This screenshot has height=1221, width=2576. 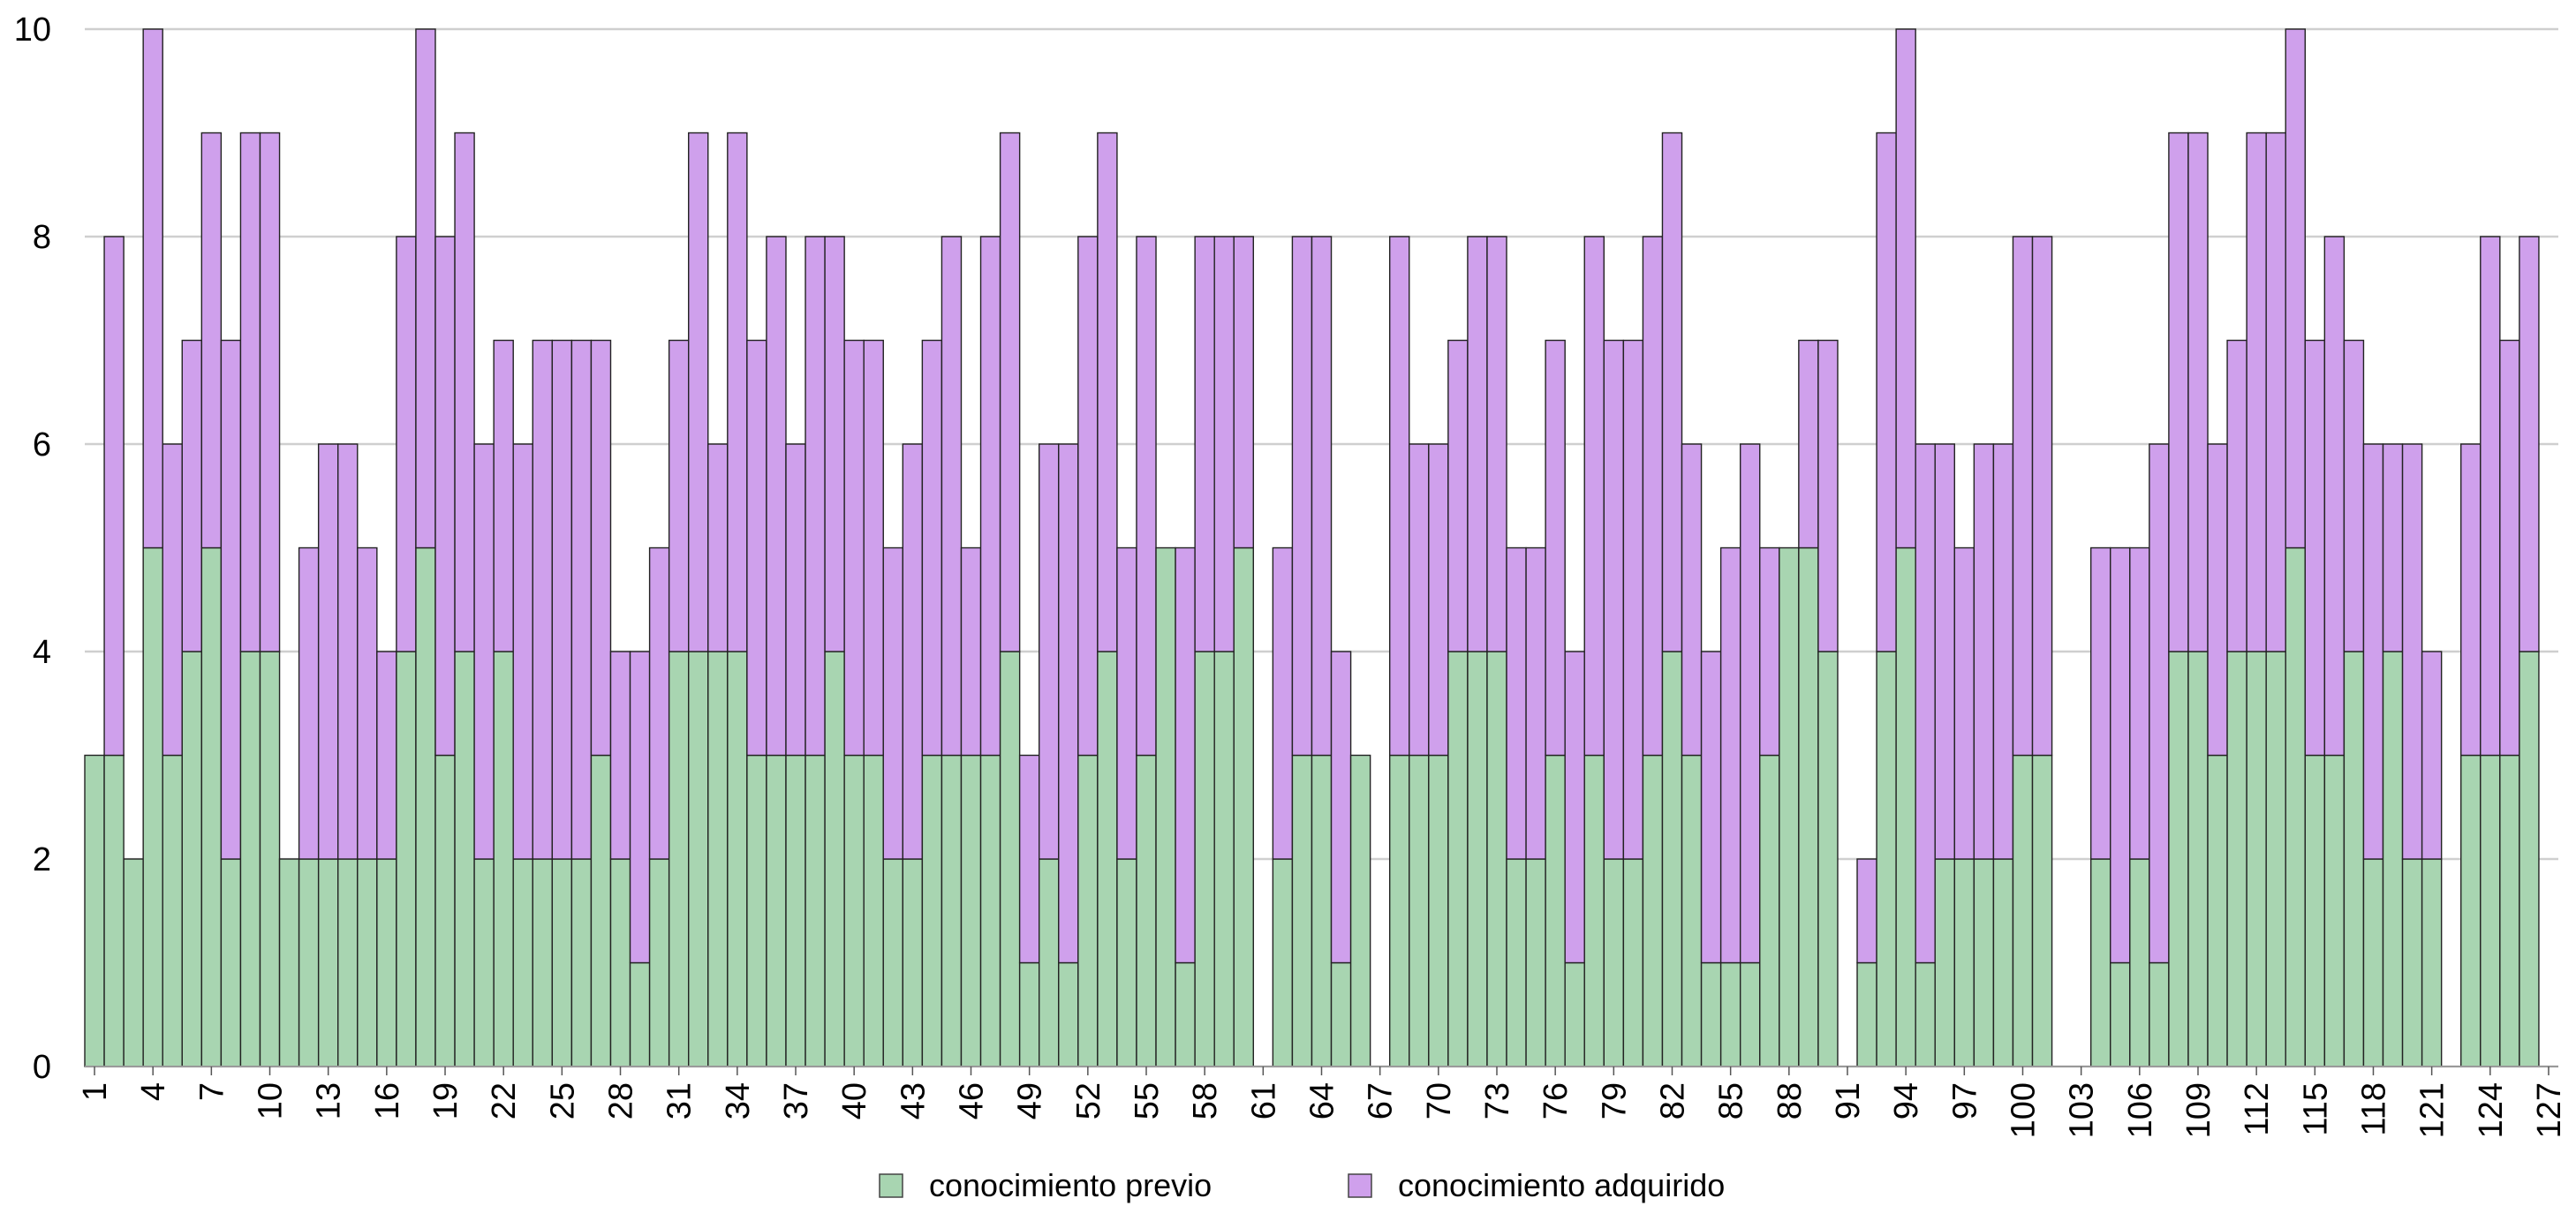 What do you see at coordinates (1322, 1100) in the screenshot?
I see `x-tick-label: 64` at bounding box center [1322, 1100].